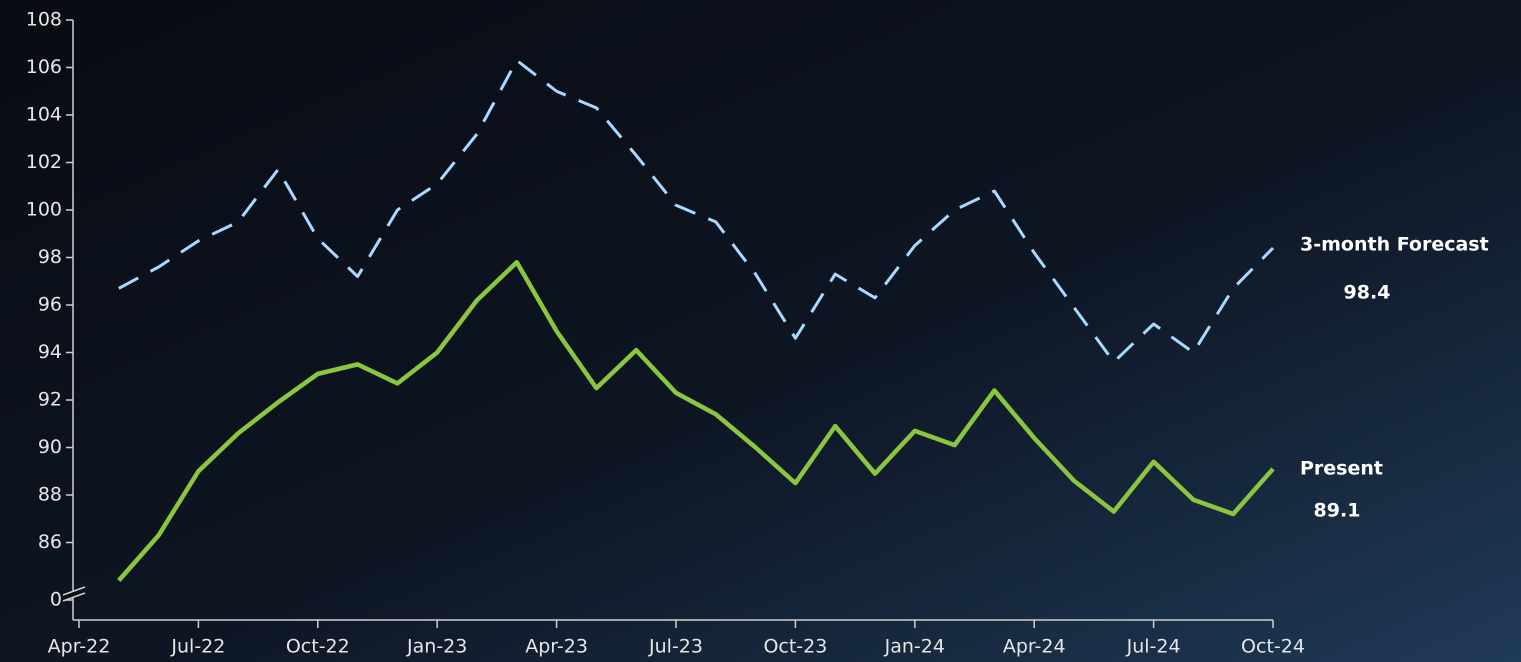 Image resolution: width=1521 pixels, height=662 pixels. What do you see at coordinates (73, 595) in the screenshot?
I see `axis-break-gap` at bounding box center [73, 595].